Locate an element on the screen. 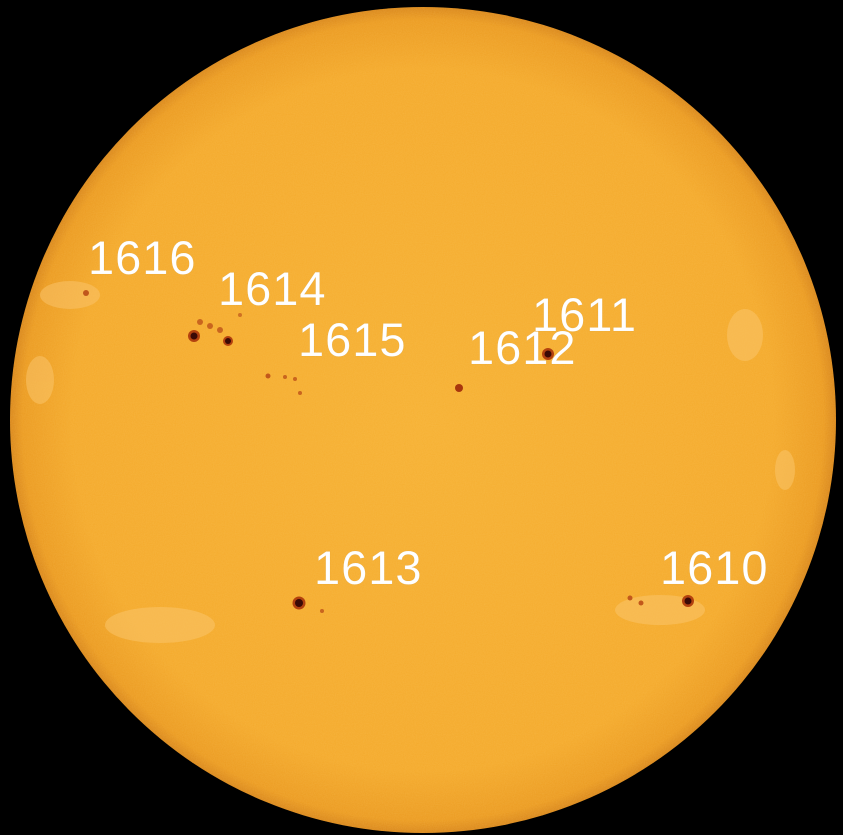  region-label-1616: 1616 is located at coordinates (142, 257).